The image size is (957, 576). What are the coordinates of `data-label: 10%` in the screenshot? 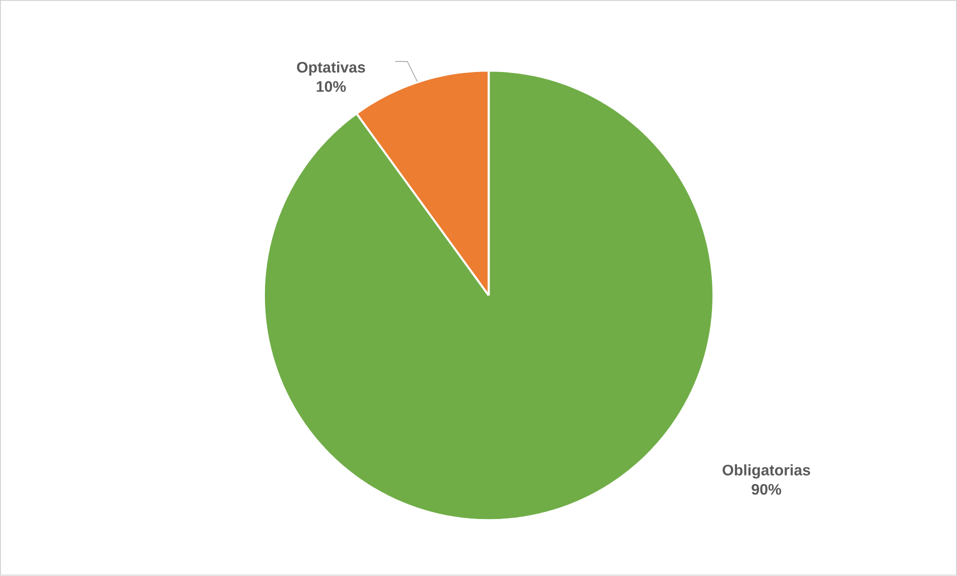 It's located at (331, 86).